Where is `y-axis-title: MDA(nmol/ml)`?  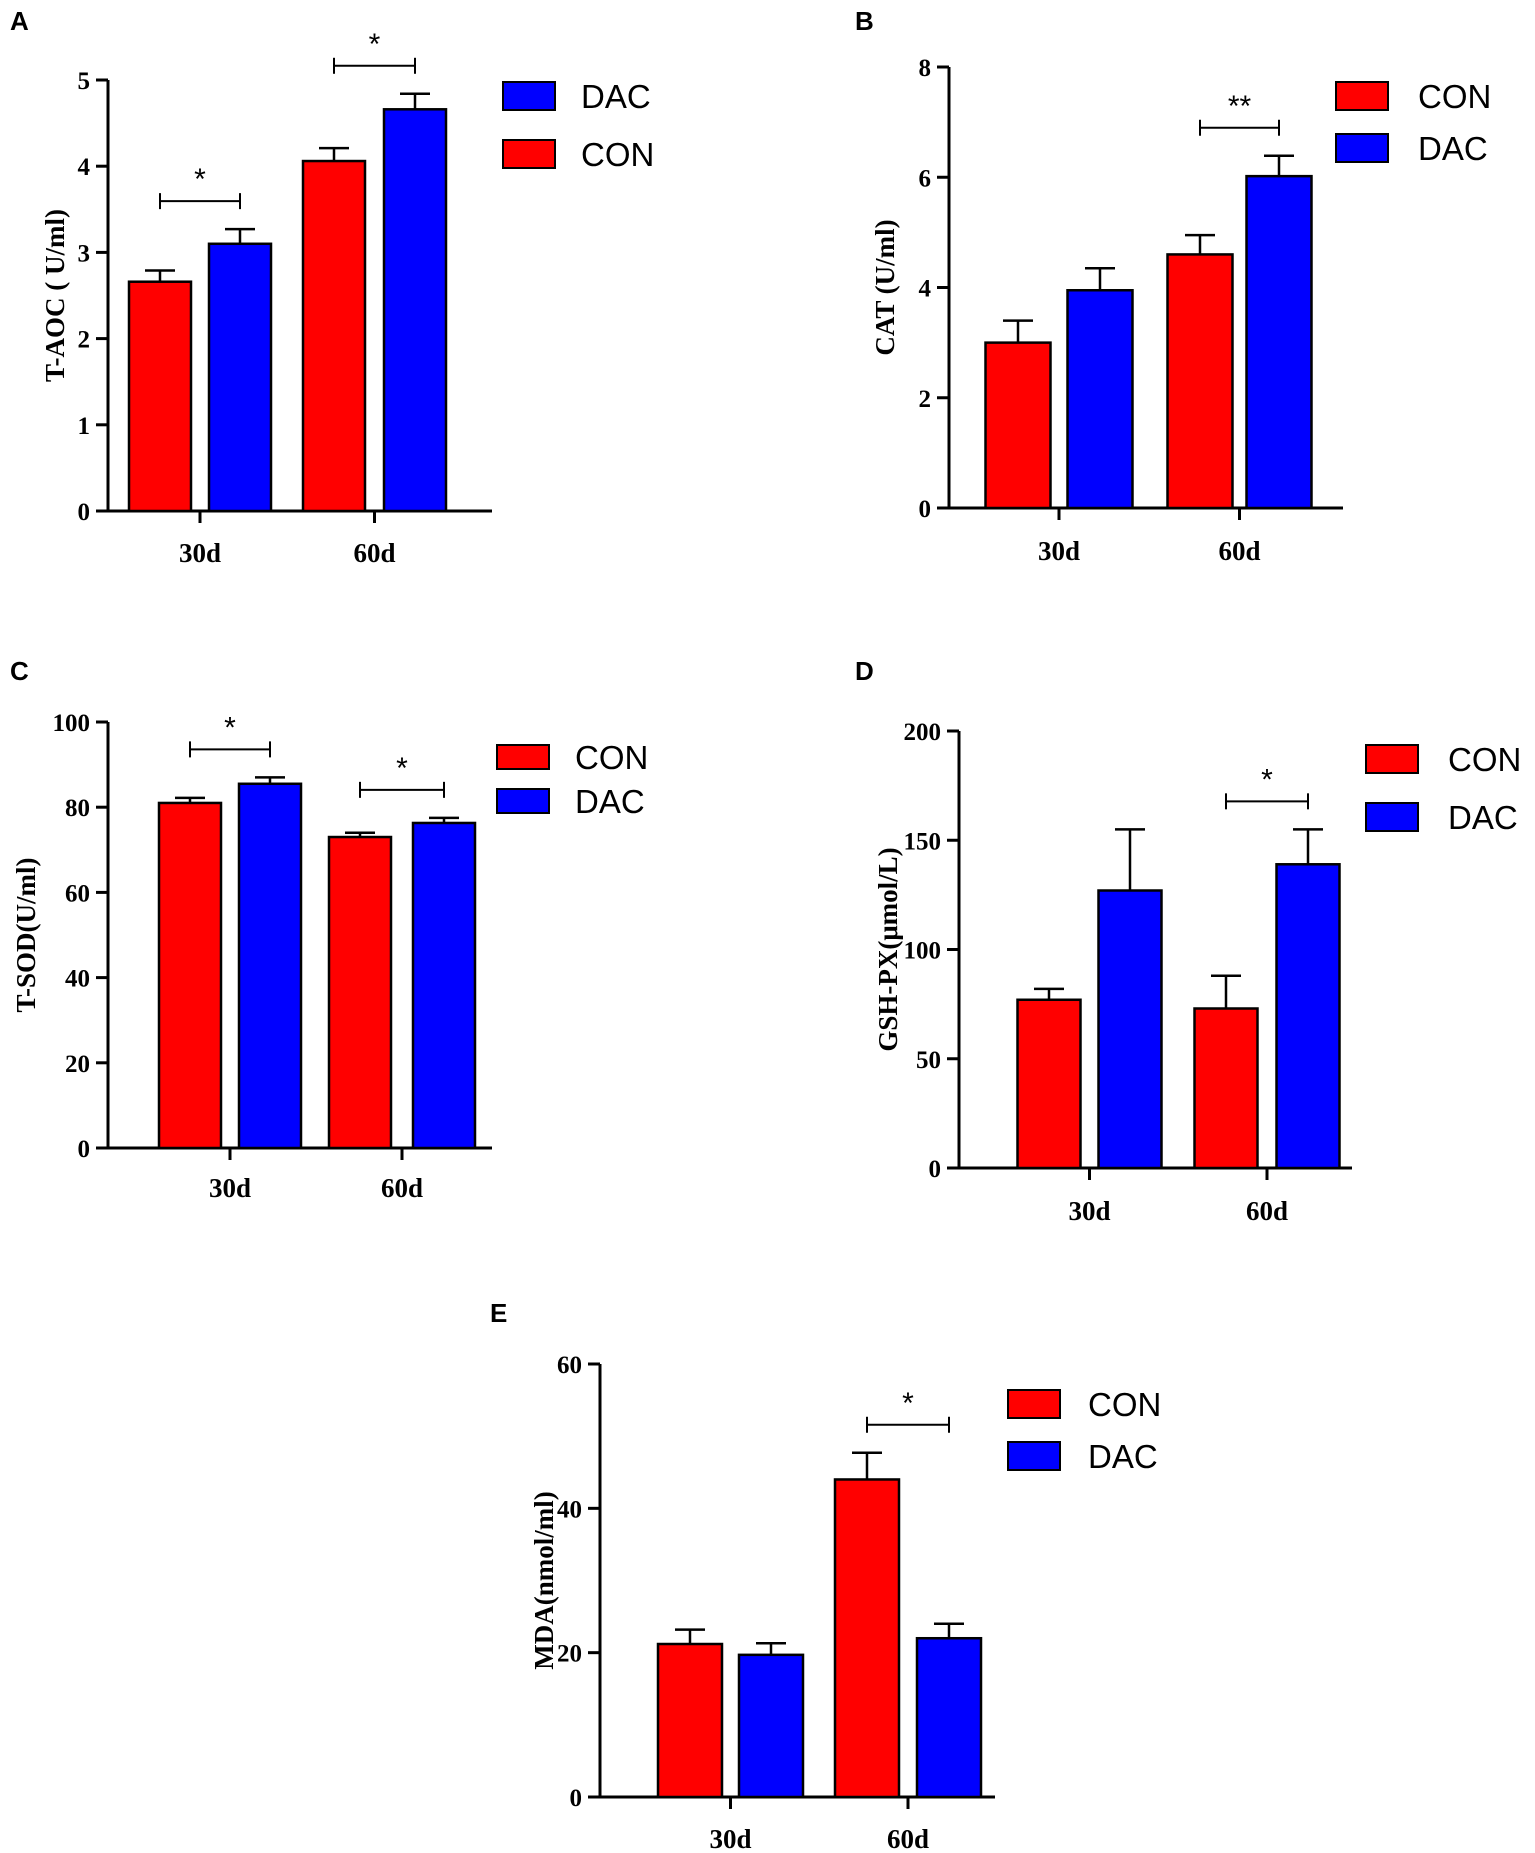 y-axis-title: MDA(nmol/ml) is located at coordinates (544, 1580).